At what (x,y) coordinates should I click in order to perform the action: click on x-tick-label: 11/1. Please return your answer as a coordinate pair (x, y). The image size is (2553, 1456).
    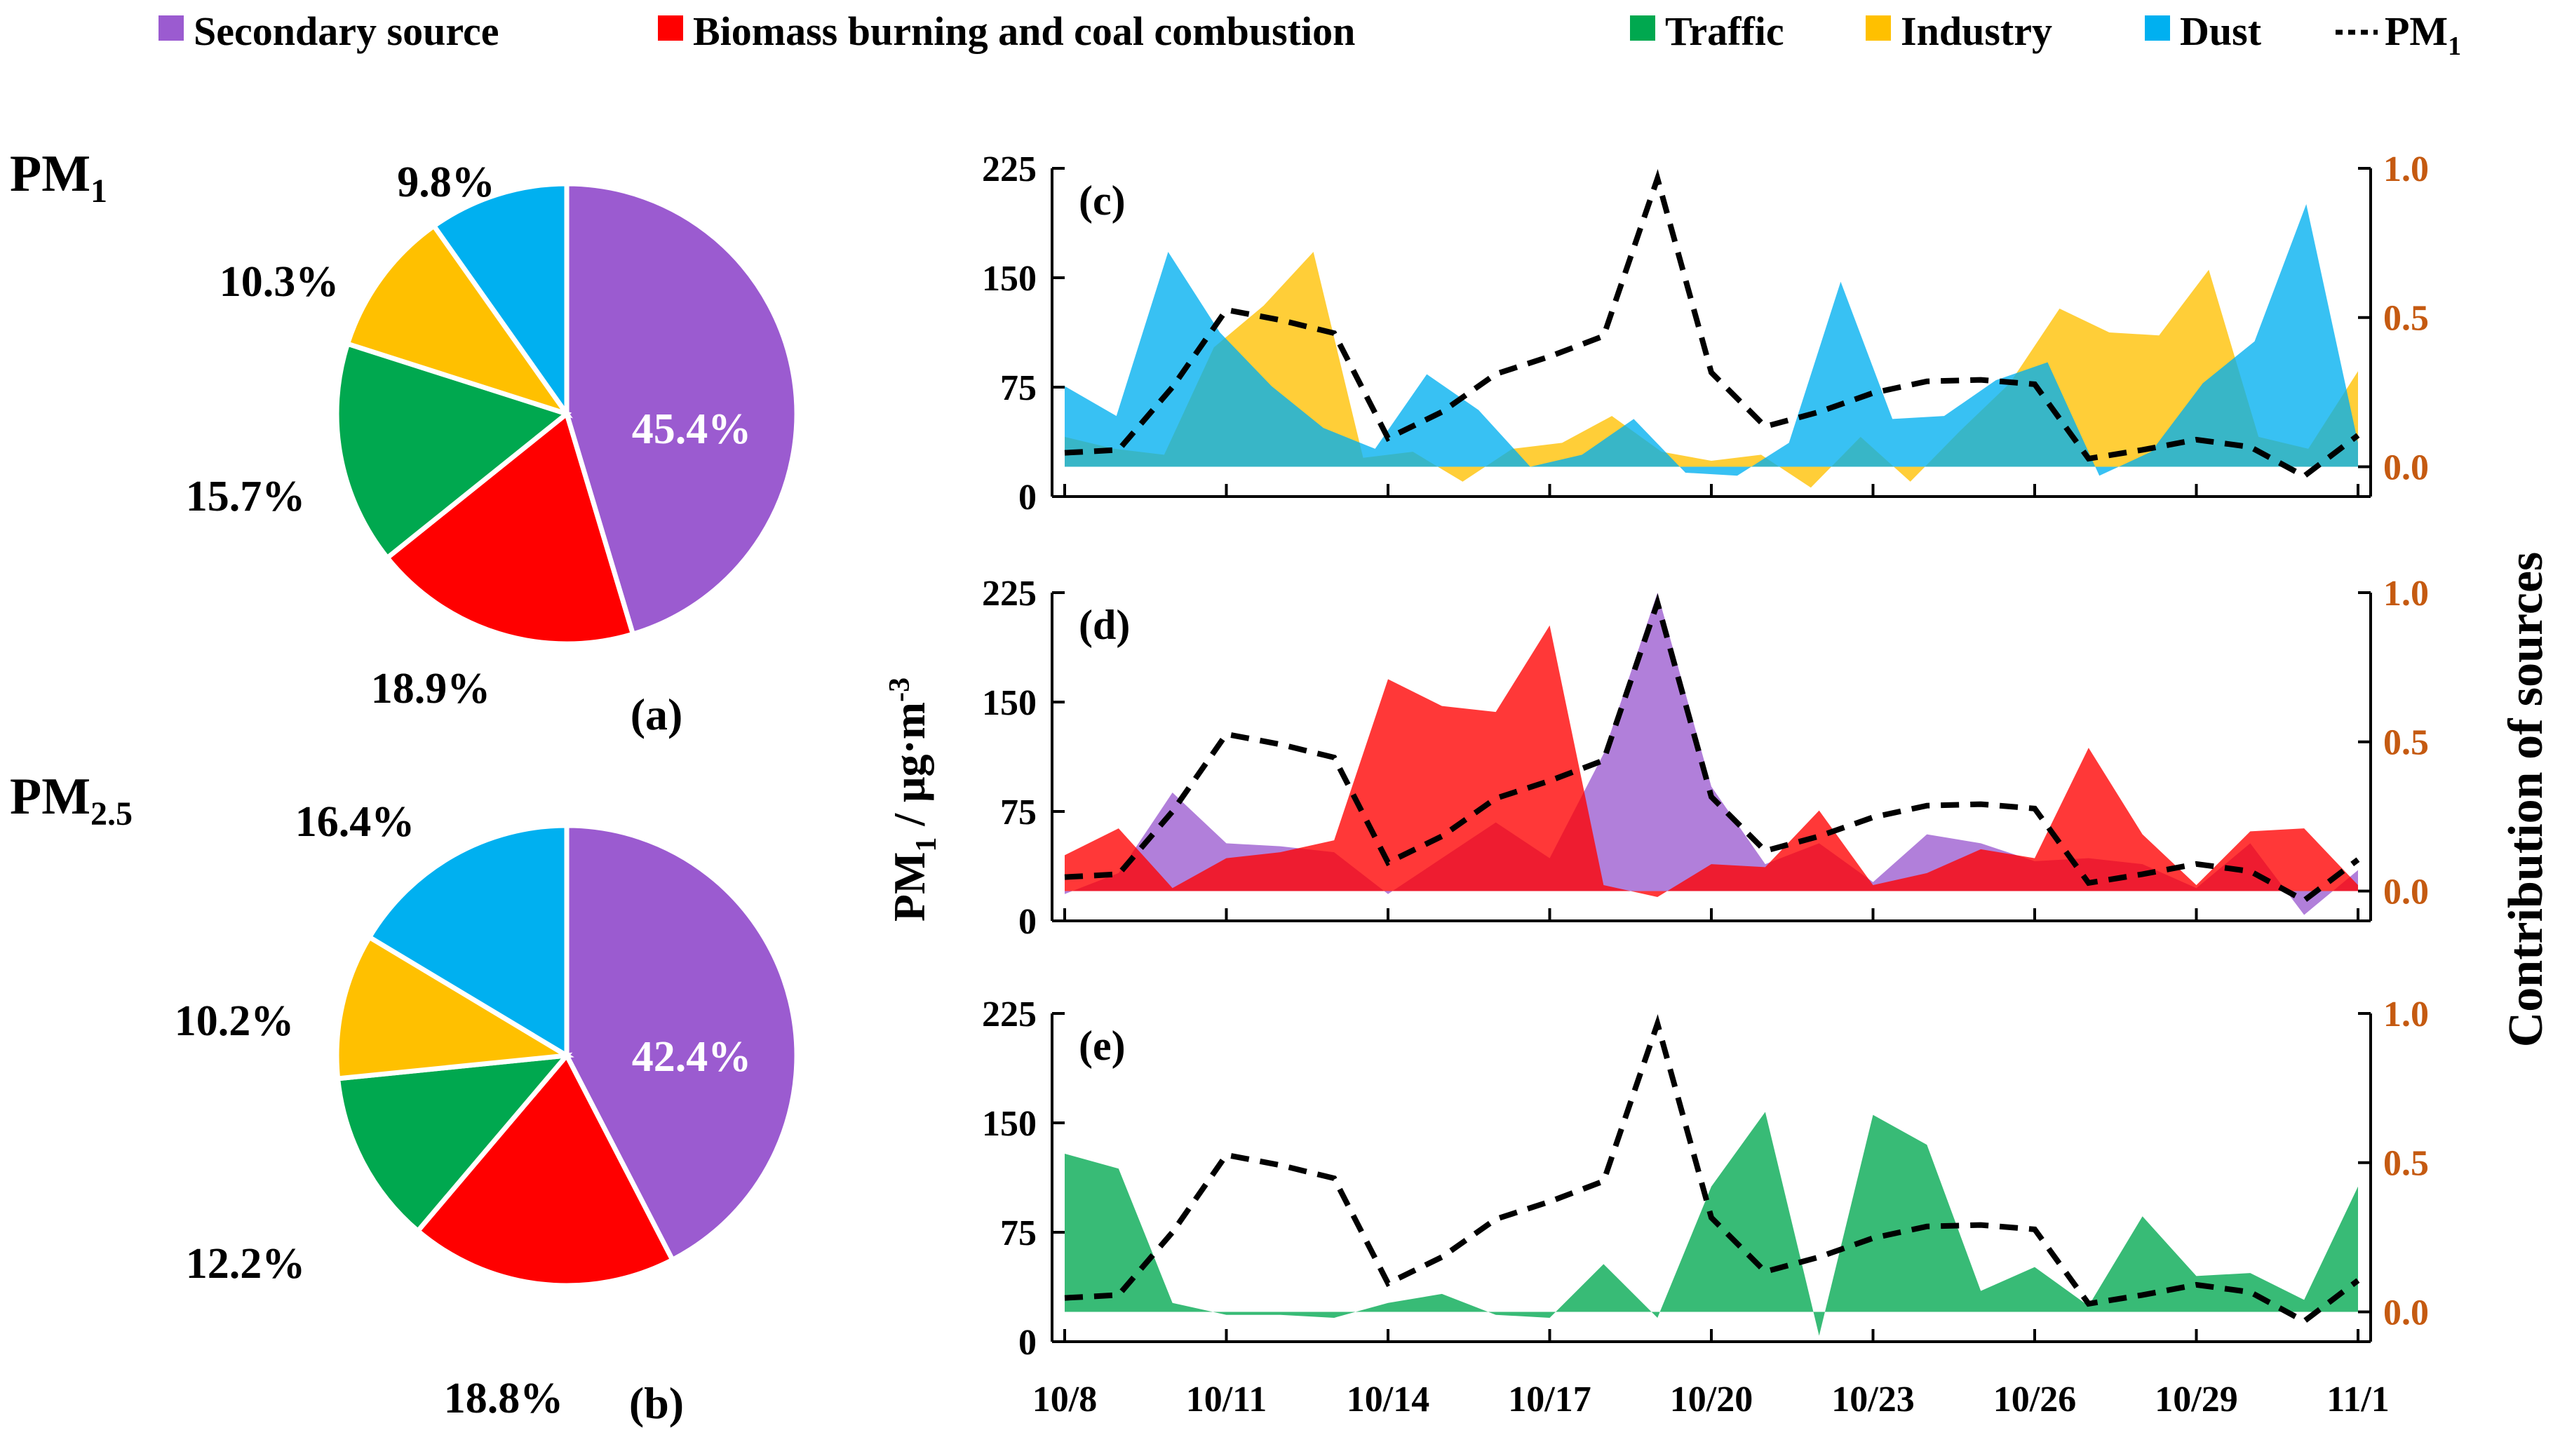
    Looking at the image, I should click on (2358, 1400).